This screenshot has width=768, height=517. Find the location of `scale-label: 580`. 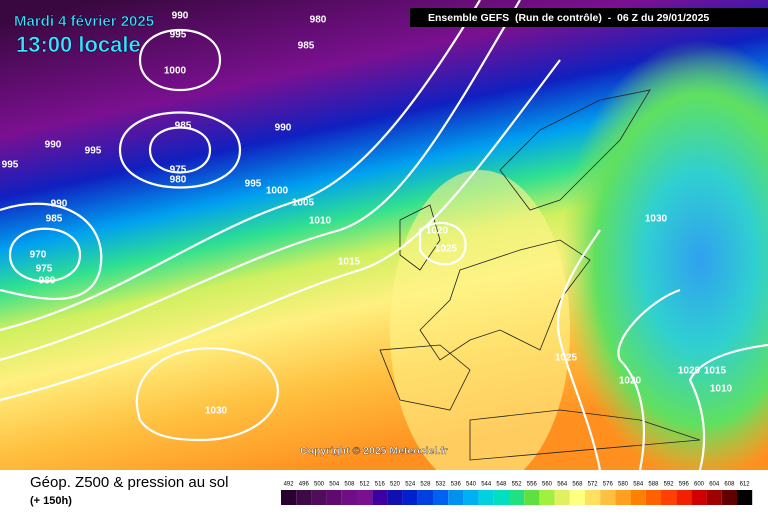

scale-label: 580 is located at coordinates (623, 485).